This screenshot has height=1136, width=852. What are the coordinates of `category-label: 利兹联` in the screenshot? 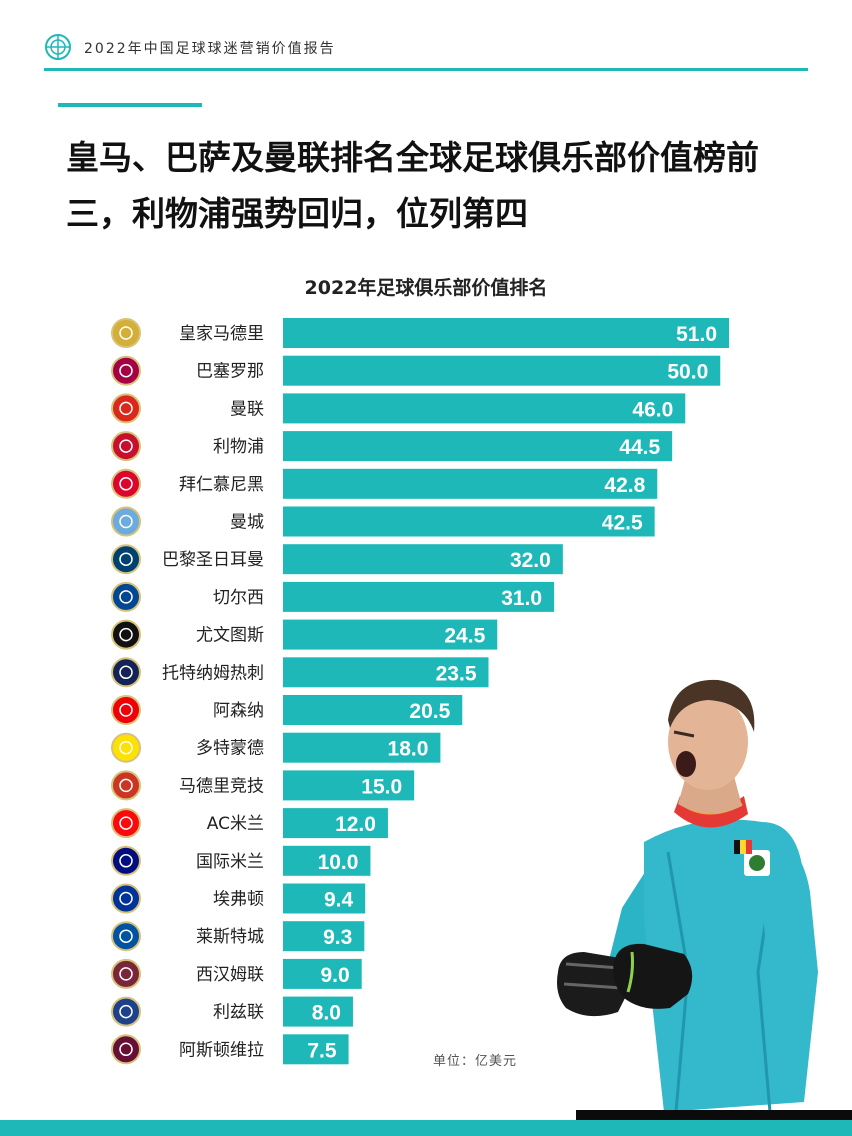 It's located at (238, 1013).